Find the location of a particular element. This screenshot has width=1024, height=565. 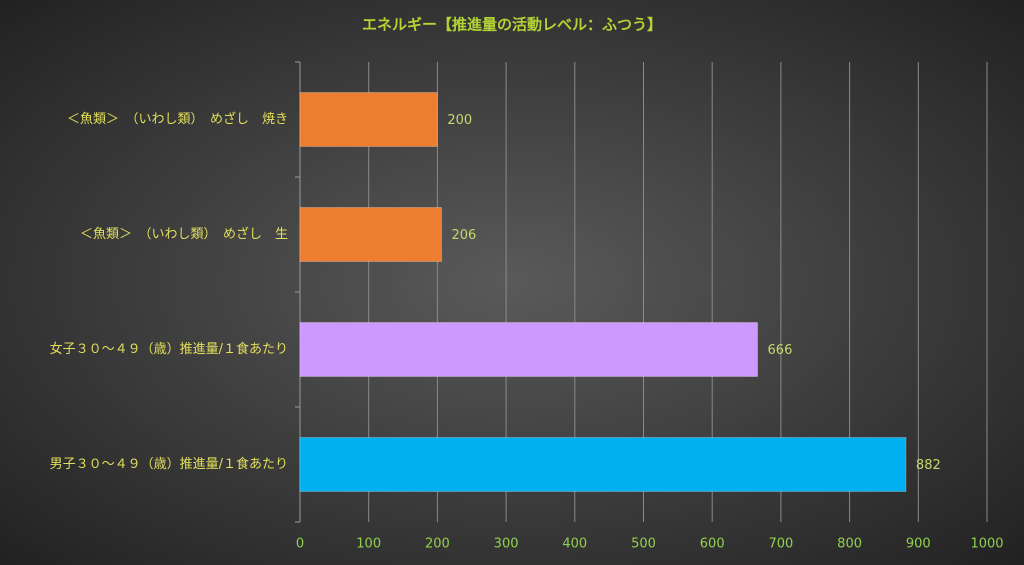

y-tick-label: ＜魚類＞ （いわし類） めざし 生 is located at coordinates (184, 234).